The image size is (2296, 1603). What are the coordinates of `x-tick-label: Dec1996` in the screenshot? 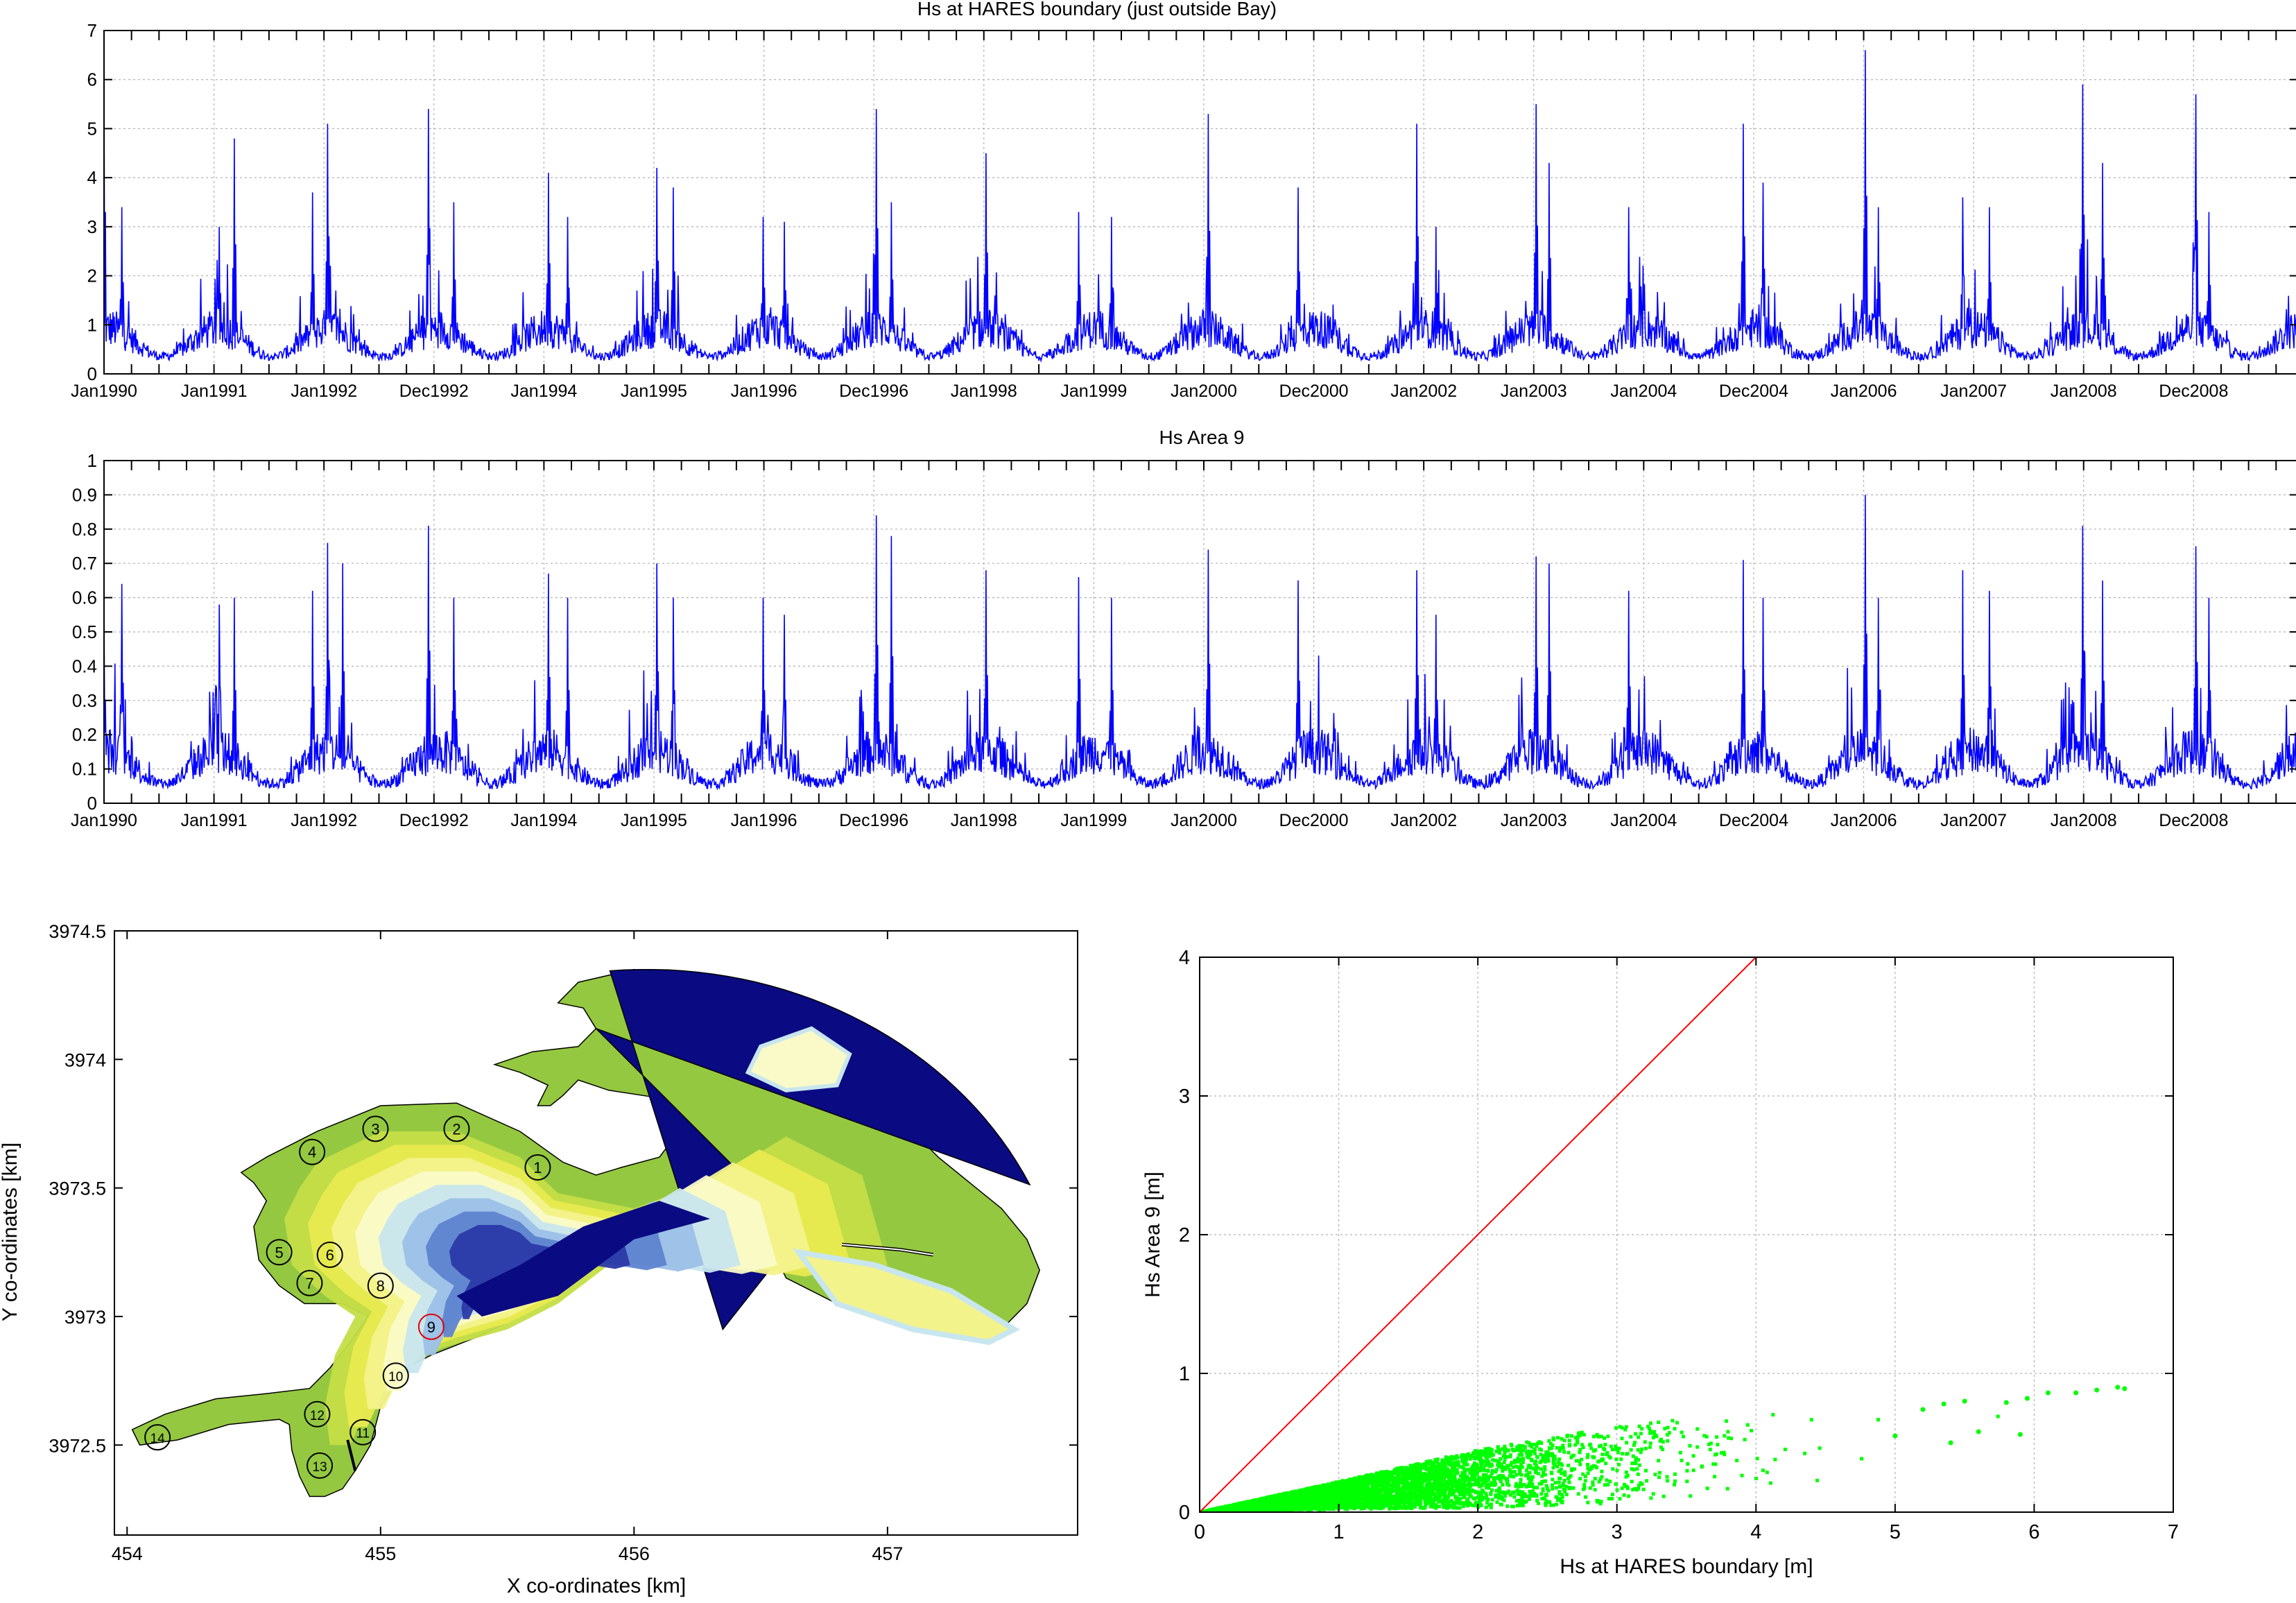 It's located at (873, 820).